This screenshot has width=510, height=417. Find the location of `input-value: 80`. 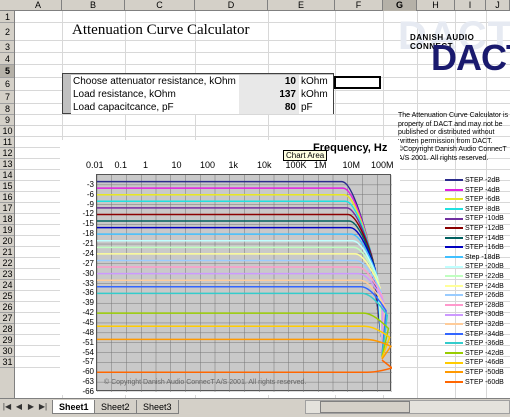

input-value: 80 is located at coordinates (269, 107).